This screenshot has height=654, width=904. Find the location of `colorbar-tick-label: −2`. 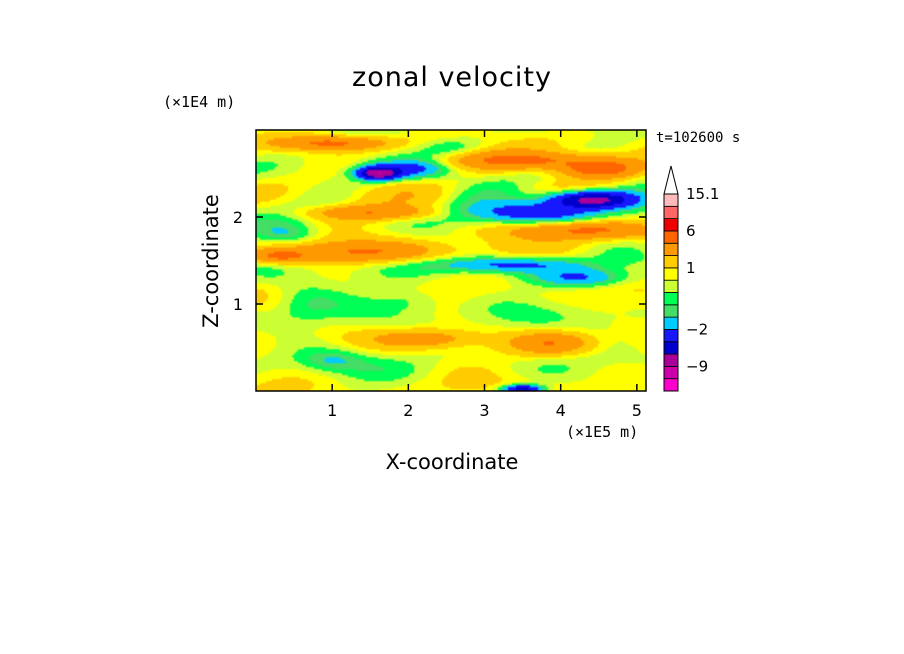

colorbar-tick-label: −2 is located at coordinates (697, 329).